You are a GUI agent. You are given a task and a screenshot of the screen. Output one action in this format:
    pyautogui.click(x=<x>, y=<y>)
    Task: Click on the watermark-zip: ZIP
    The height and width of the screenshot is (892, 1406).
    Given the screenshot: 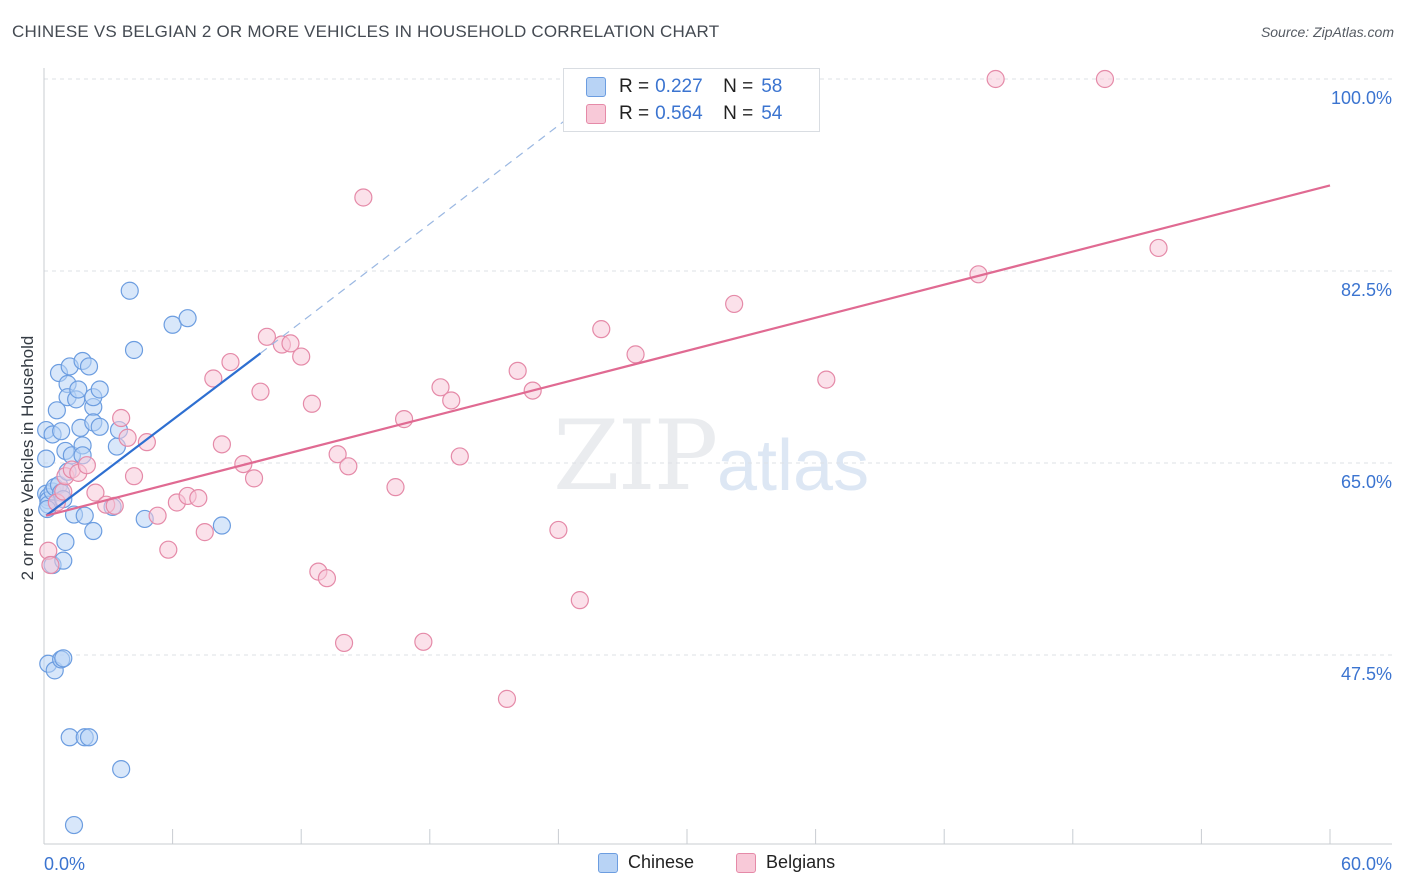 What is the action you would take?
    pyautogui.click(x=635, y=456)
    